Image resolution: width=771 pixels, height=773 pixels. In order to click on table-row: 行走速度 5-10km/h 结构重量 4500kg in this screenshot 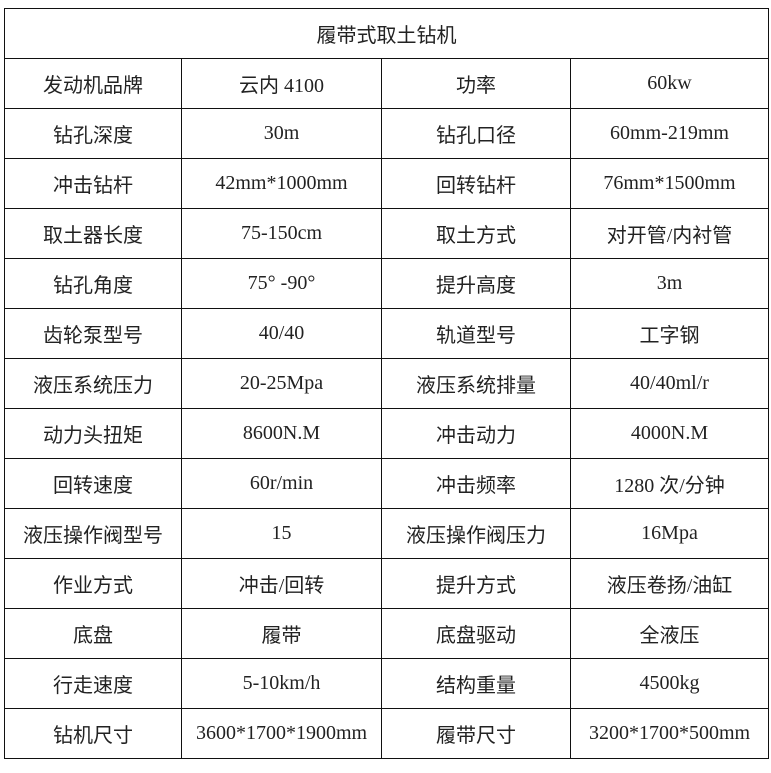, I will do `click(386, 683)`.